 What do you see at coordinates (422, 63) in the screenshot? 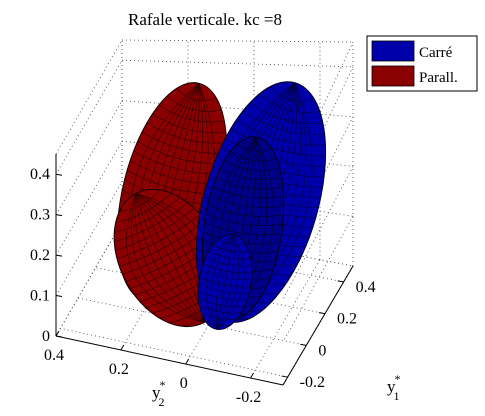
I see `legend: Carré Parall.` at bounding box center [422, 63].